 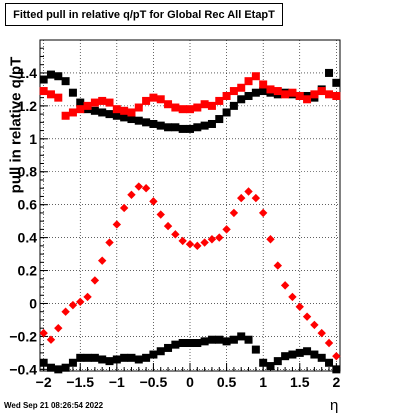 I want to click on x-tick-label: −1, so click(x=117, y=382).